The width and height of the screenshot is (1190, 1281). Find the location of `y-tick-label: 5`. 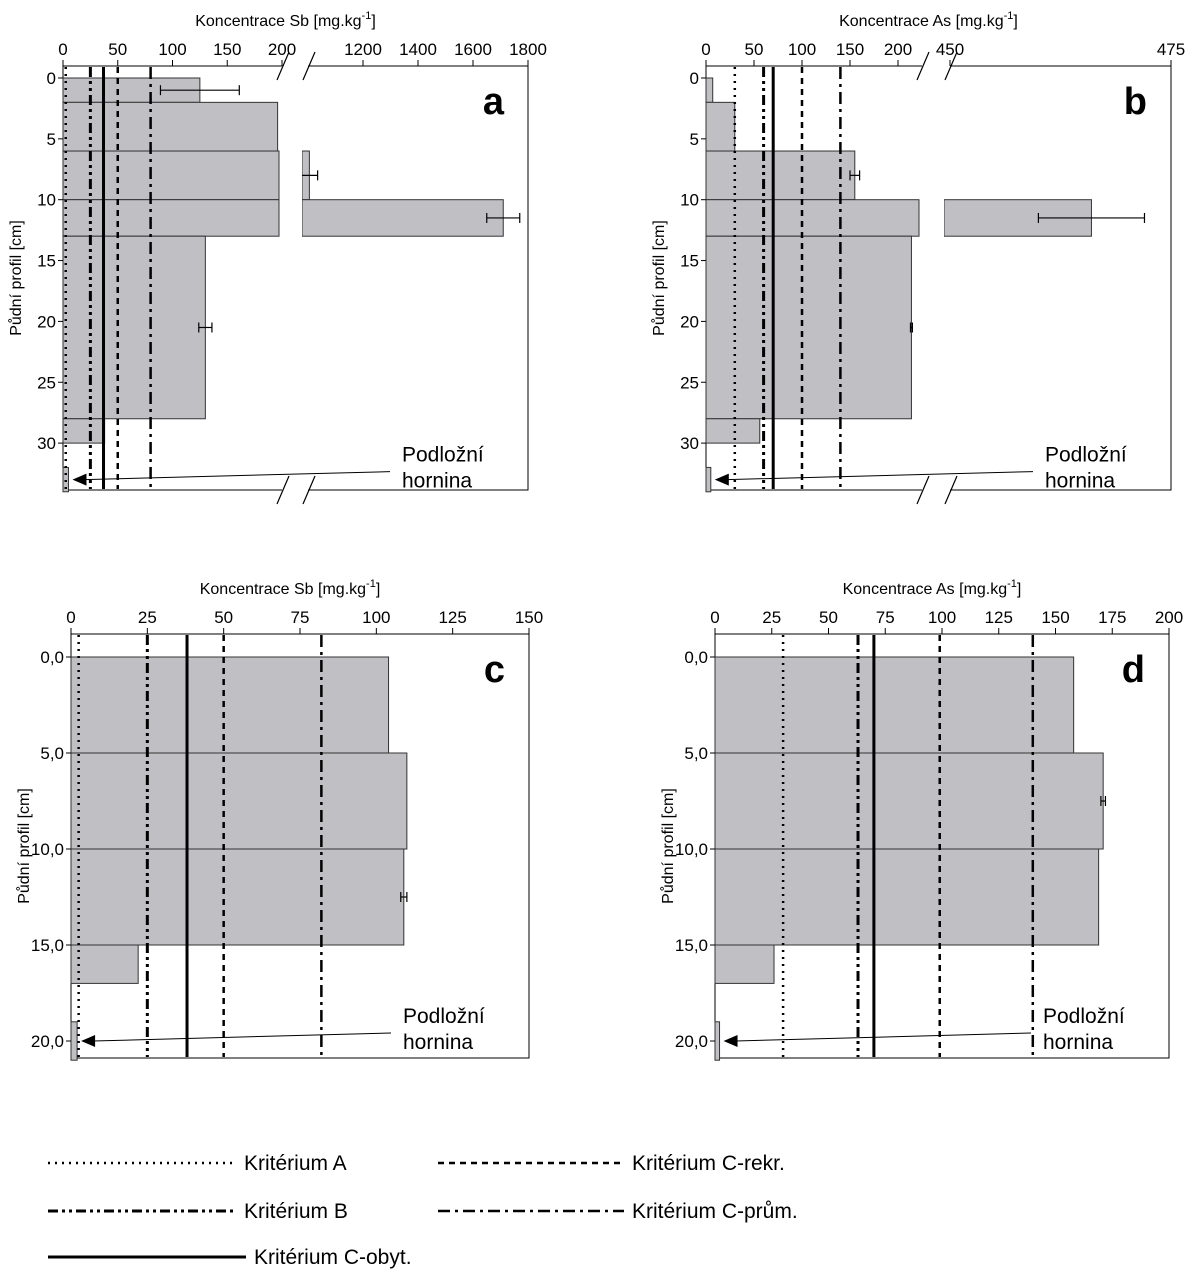

y-tick-label: 5 is located at coordinates (694, 139).